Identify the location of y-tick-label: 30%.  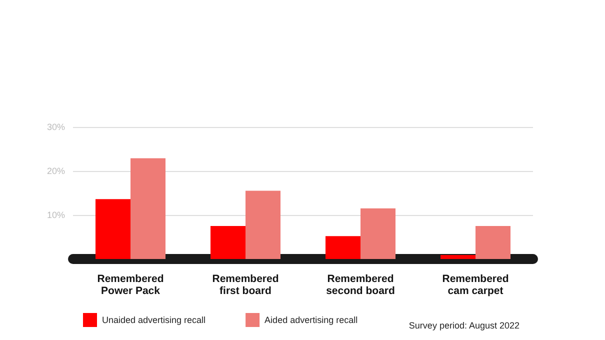
(55, 127).